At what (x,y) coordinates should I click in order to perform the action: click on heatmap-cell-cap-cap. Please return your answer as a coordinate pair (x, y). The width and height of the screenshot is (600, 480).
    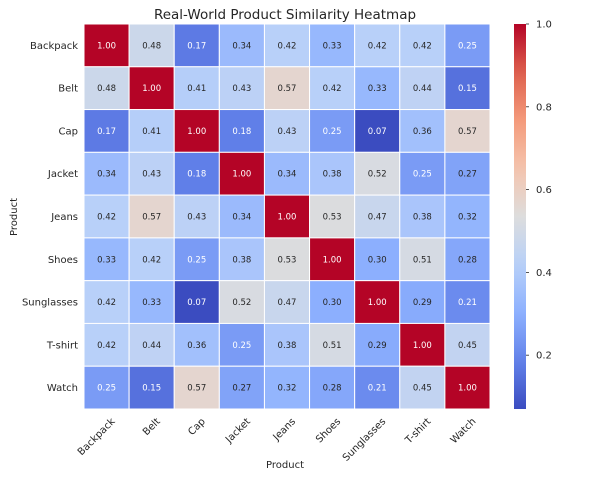
    Looking at the image, I should click on (196, 131).